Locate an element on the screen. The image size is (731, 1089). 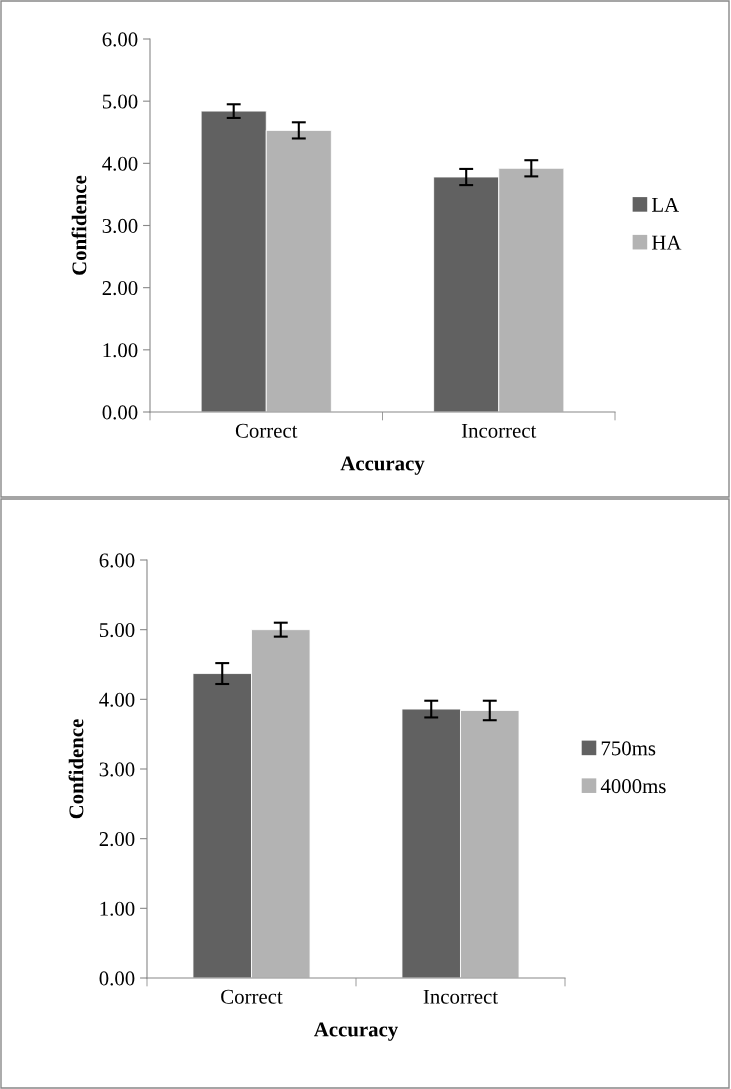
legend-label: LA is located at coordinates (665, 204).